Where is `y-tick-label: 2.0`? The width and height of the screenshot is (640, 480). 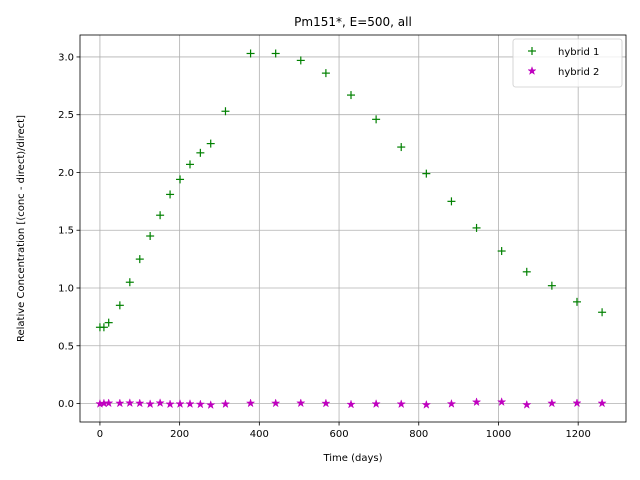
y-tick-label: 2.0 is located at coordinates (66, 173).